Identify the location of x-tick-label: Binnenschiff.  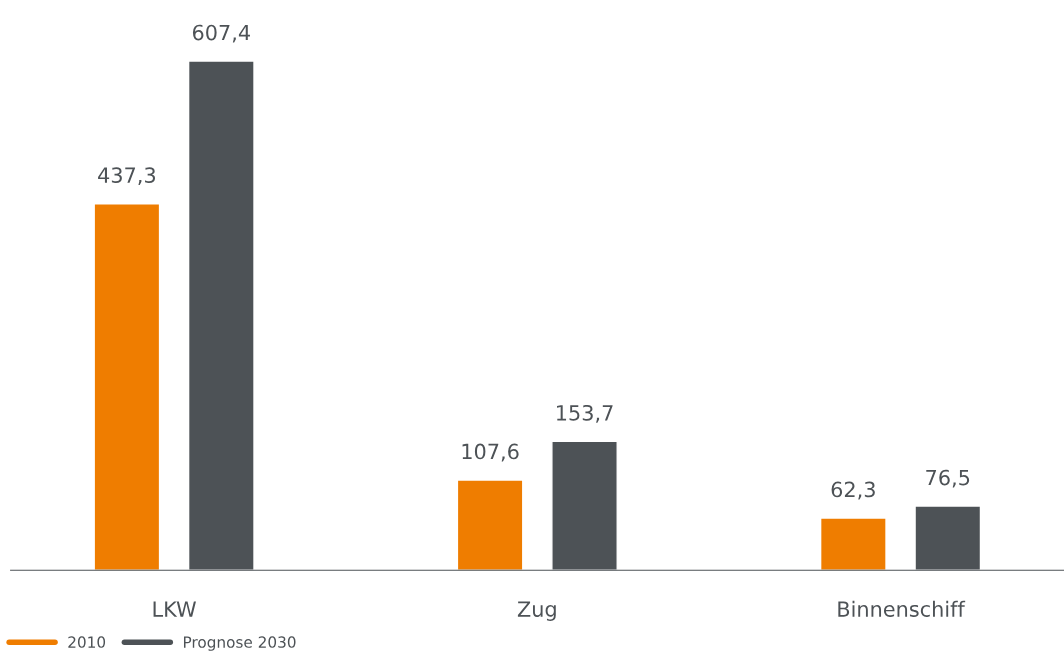
(902, 608).